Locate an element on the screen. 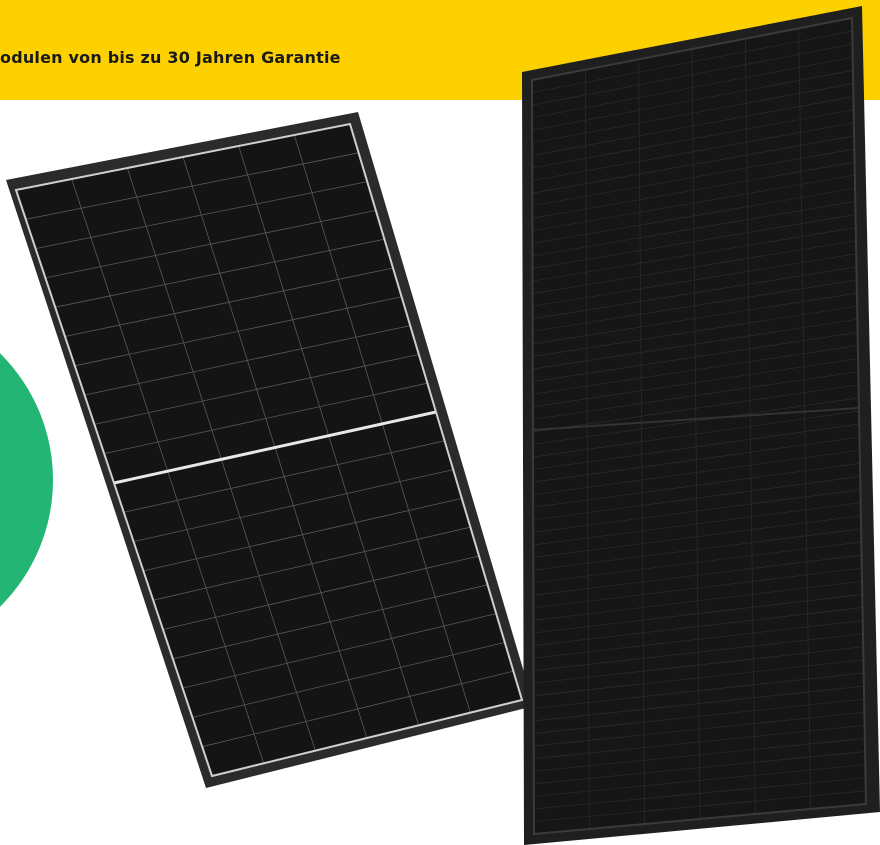  banner-text: odulen von bis zu 30 Jahren Garantie is located at coordinates (170, 57).